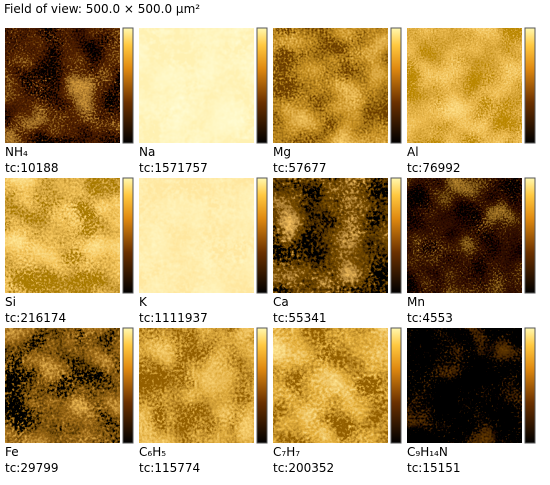  I want to click on ion-panel: Ktc:1111937, so click(203, 251).